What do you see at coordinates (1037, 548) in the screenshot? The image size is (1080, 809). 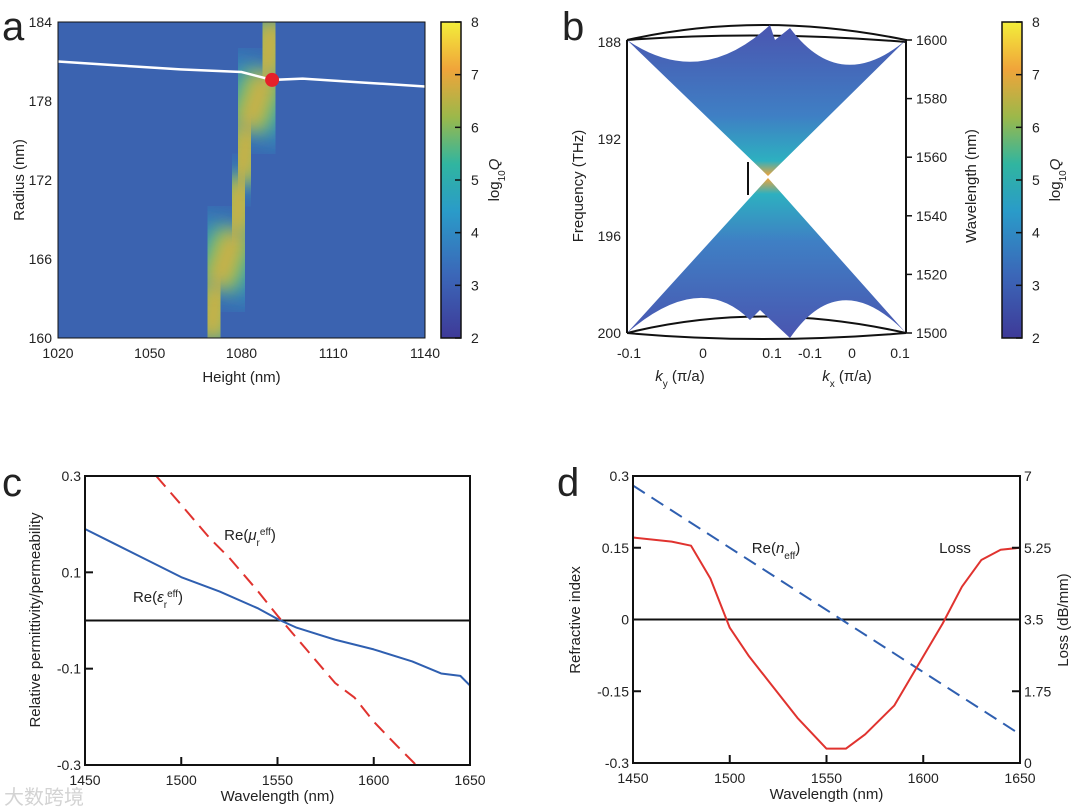 I see `y-tick-label-d-right: 5.25` at bounding box center [1037, 548].